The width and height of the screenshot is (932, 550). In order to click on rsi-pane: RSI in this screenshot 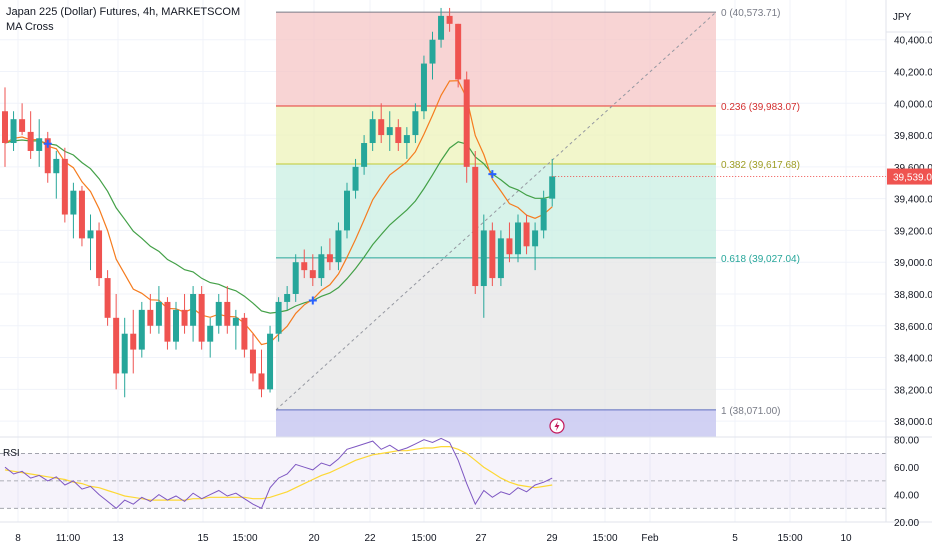, I will do `click(466, 472)`.